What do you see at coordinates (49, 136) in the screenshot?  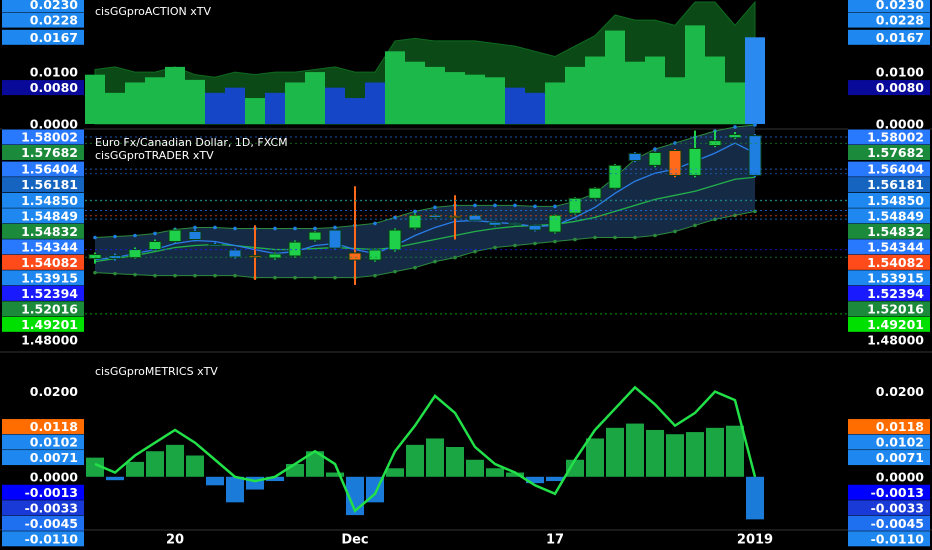 I see `y-tick-label: 1.58002` at bounding box center [49, 136].